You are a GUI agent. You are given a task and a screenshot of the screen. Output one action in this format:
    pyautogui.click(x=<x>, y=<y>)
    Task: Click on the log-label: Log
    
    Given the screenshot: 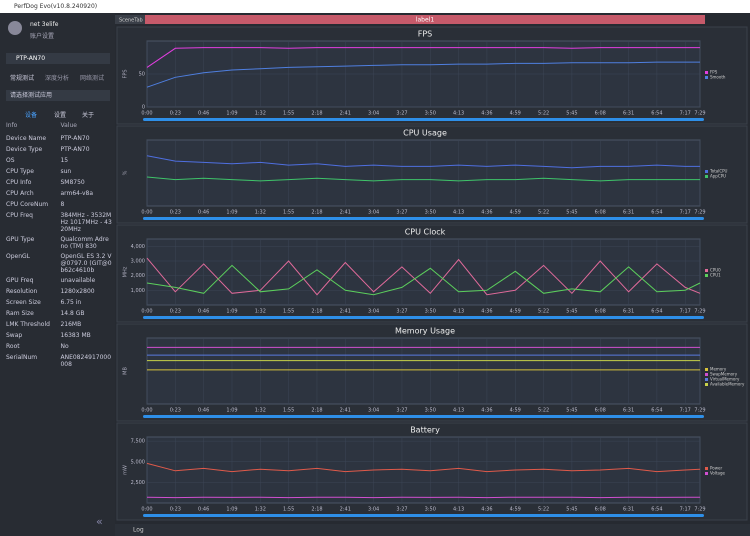 What is the action you would take?
    pyautogui.click(x=138, y=530)
    